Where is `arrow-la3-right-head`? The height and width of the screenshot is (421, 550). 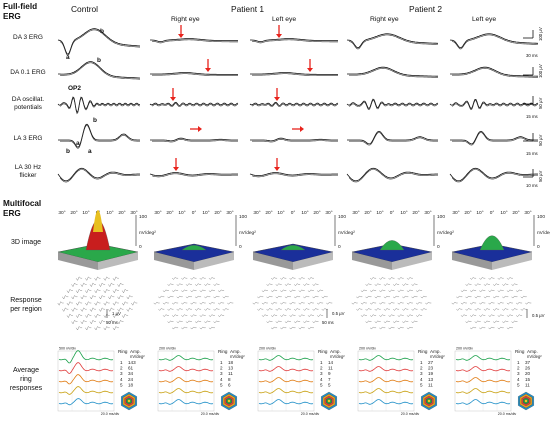
arrow-la3-right-head is located at coordinates (200, 129).